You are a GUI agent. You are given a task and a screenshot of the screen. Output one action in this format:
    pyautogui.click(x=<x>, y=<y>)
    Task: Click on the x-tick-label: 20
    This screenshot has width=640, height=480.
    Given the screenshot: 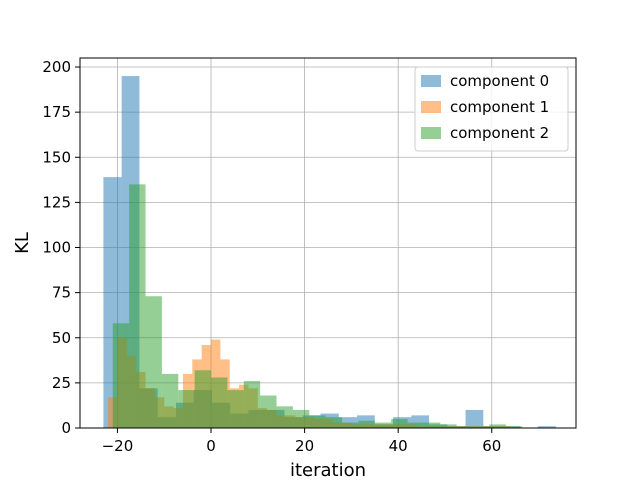 What is the action you would take?
    pyautogui.click(x=304, y=446)
    